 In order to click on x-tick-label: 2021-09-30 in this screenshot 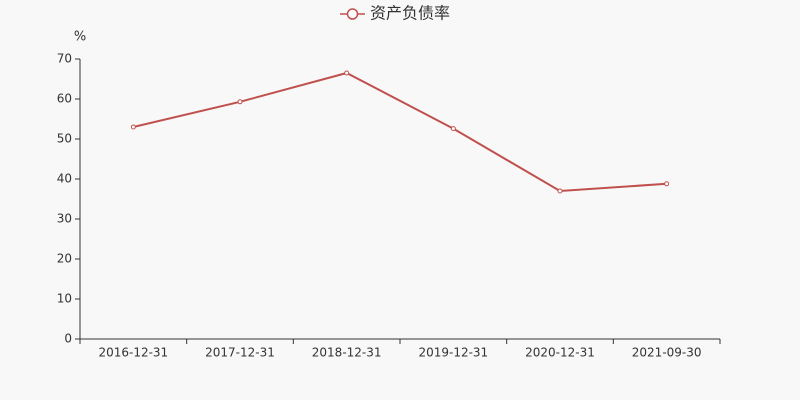, I will do `click(667, 353)`.